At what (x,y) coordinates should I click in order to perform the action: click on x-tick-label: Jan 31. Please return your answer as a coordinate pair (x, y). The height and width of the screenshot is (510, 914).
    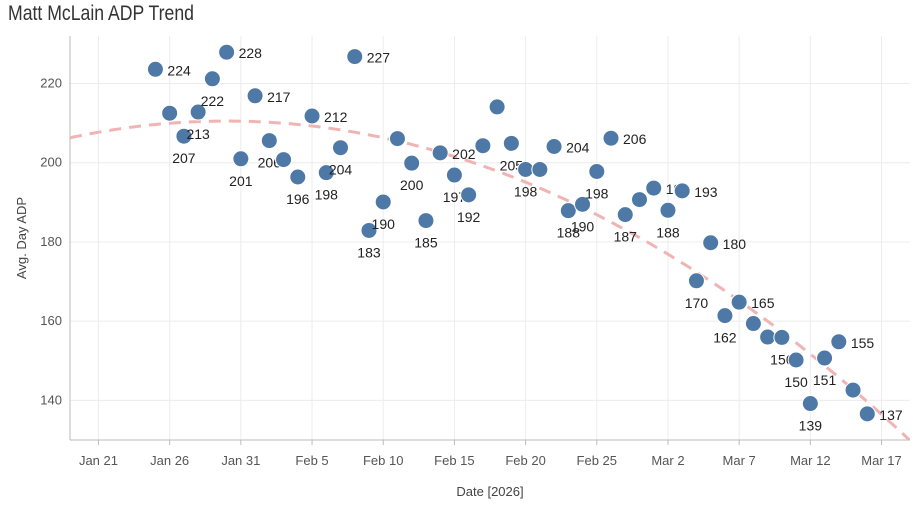
    Looking at the image, I should click on (240, 460).